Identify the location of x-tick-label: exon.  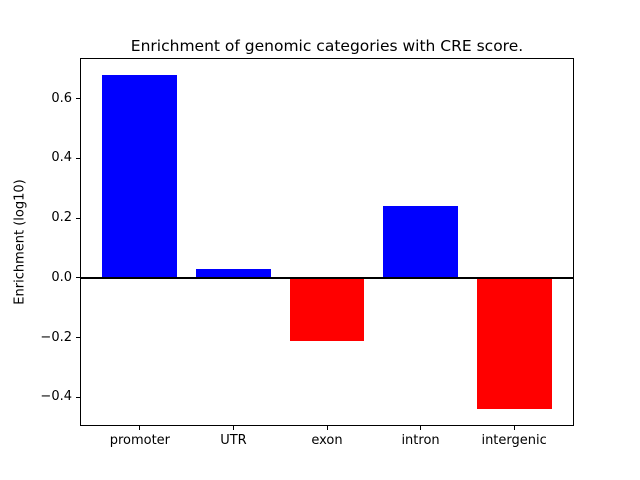
(327, 440).